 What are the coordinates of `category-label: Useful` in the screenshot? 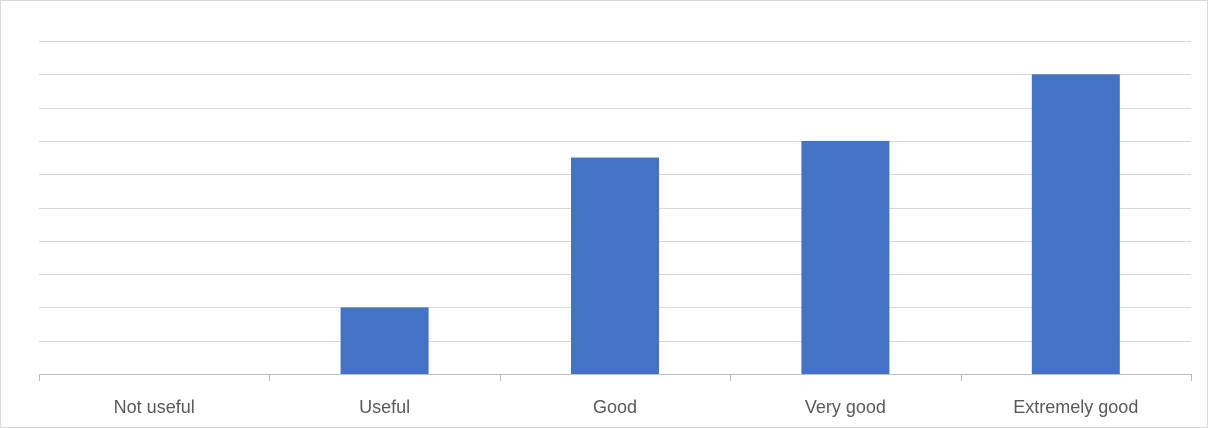 It's located at (384, 407).